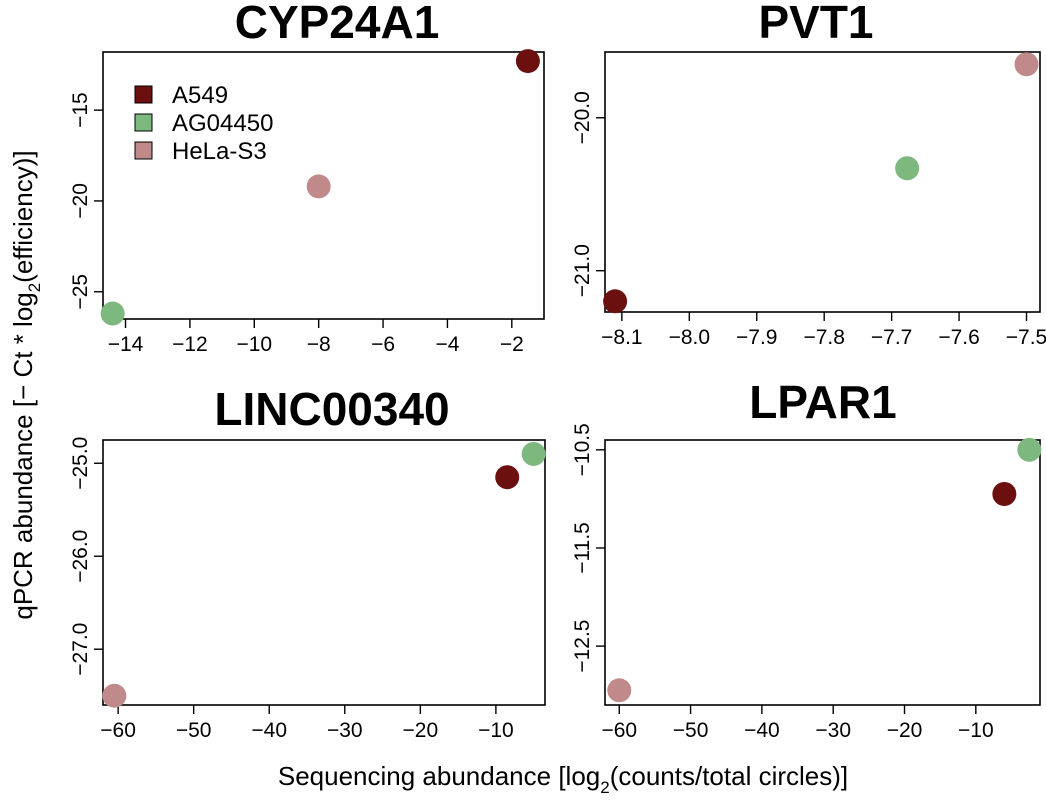 This screenshot has width=1046, height=800. What do you see at coordinates (891, 337) in the screenshot?
I see `x-tick-label-pvt1: −7.7` at bounding box center [891, 337].